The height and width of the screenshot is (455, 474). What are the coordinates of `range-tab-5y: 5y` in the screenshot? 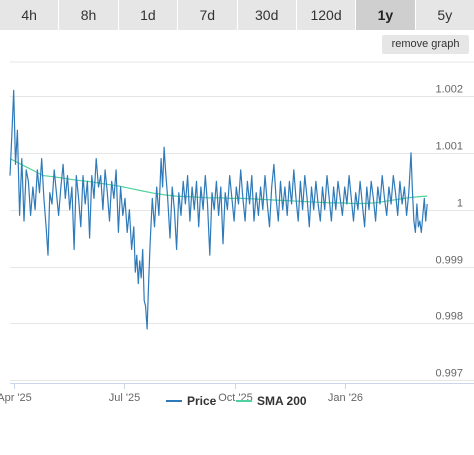 It's located at (444, 15).